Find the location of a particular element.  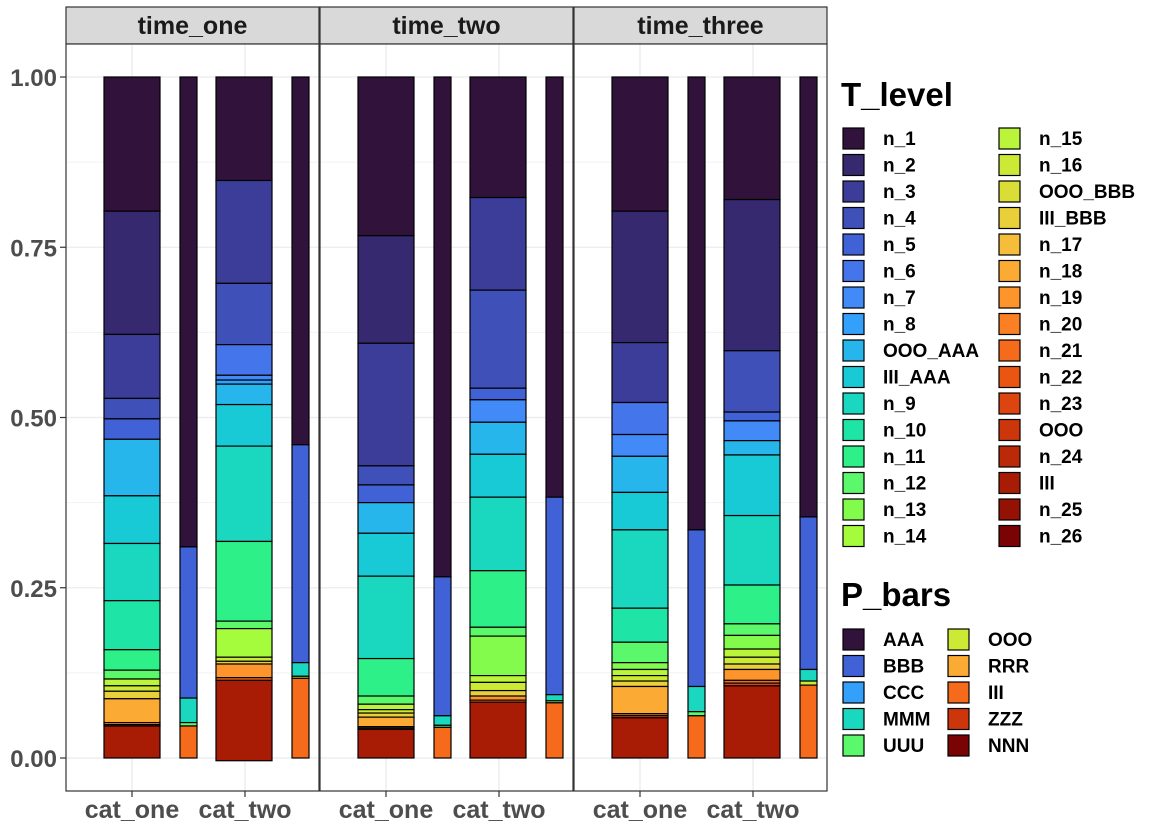

legend-label: n_13 is located at coordinates (904, 510).